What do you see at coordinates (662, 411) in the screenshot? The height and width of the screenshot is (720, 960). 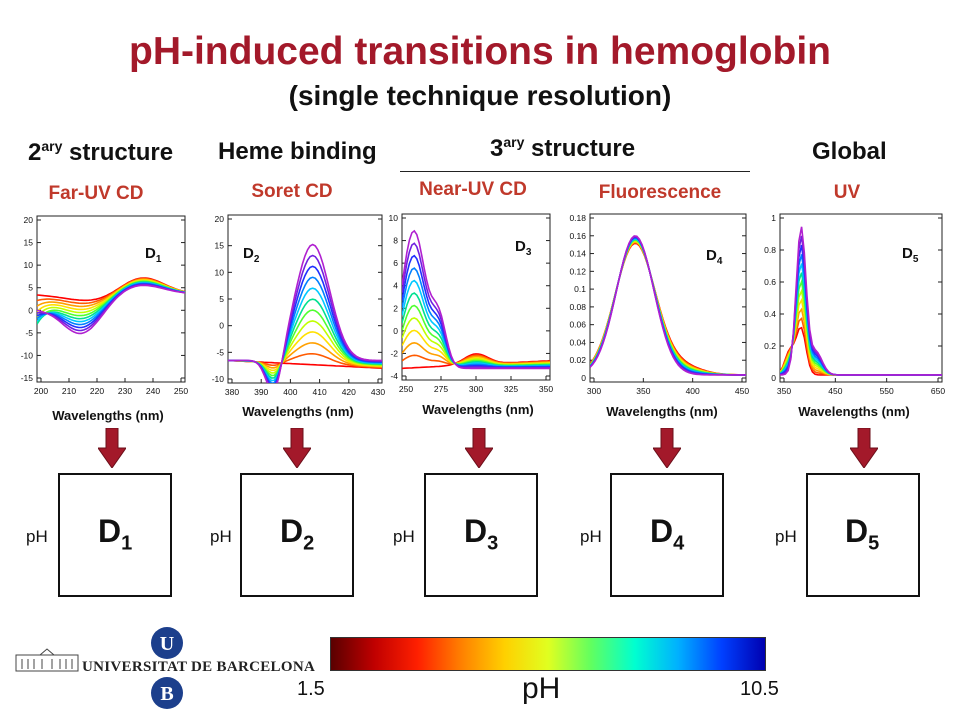 I see `xlabel-fluorescence: Wavelengths (nm)` at bounding box center [662, 411].